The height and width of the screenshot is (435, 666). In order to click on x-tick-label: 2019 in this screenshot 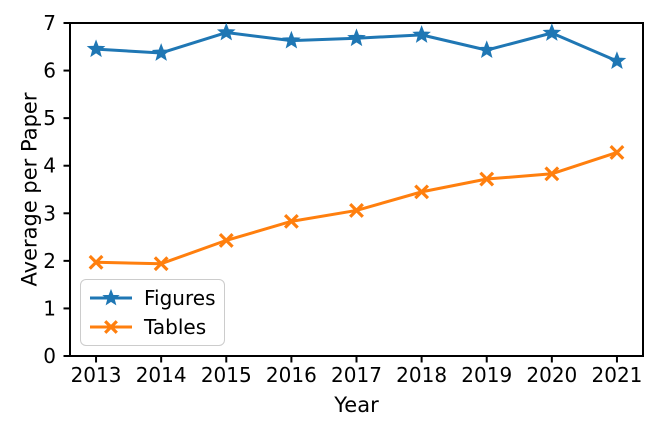, I will do `click(486, 375)`.